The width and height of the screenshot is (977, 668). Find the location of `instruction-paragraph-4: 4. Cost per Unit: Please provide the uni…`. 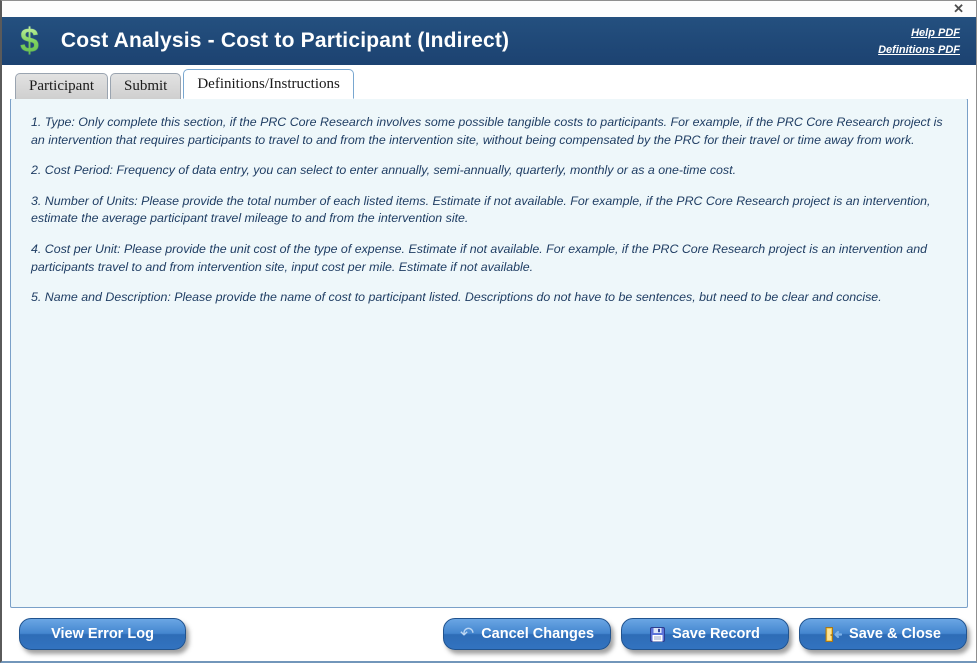

instruction-paragraph-4: 4. Cost per Unit: Please provide the uni… is located at coordinates (479, 258).